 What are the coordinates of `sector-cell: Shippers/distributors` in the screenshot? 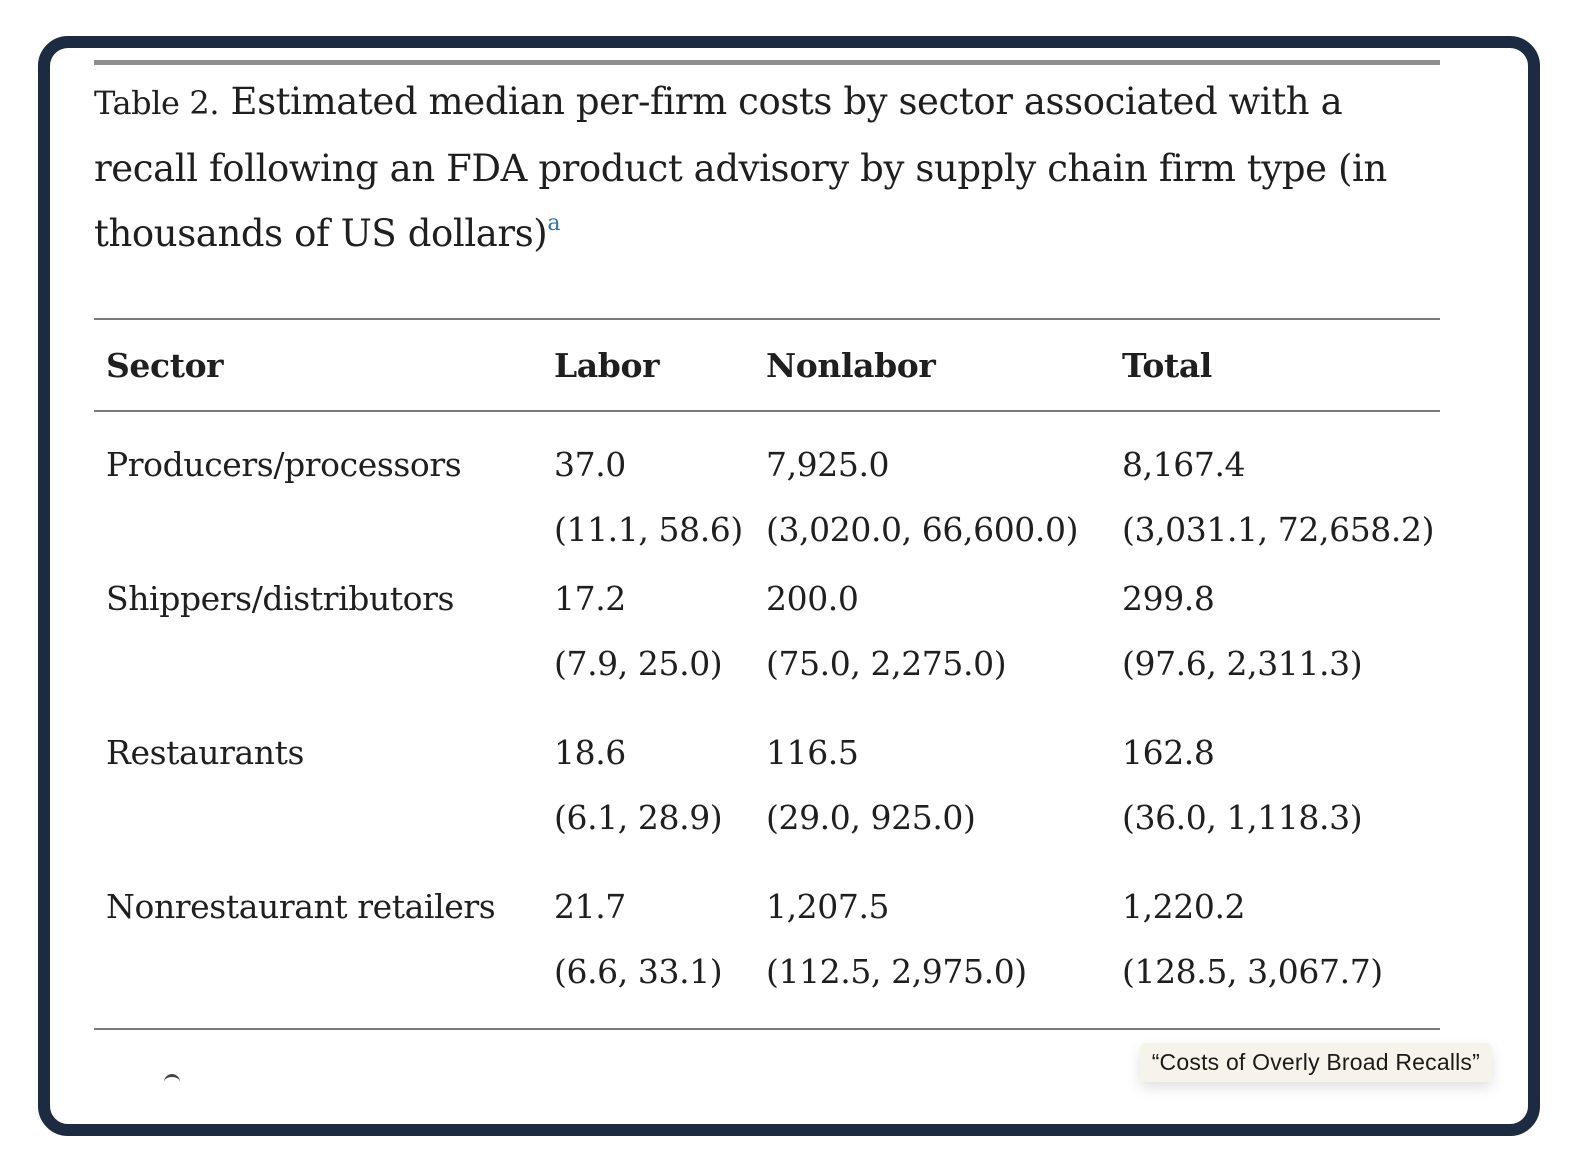 It's located at (318, 643).